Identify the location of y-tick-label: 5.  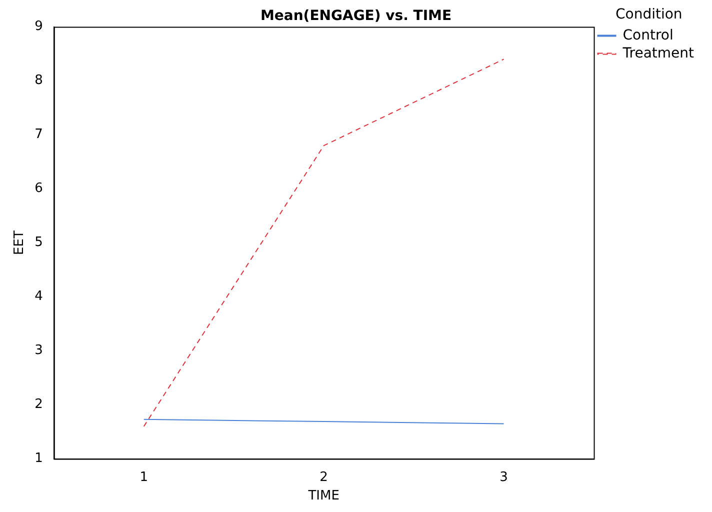
(38, 242).